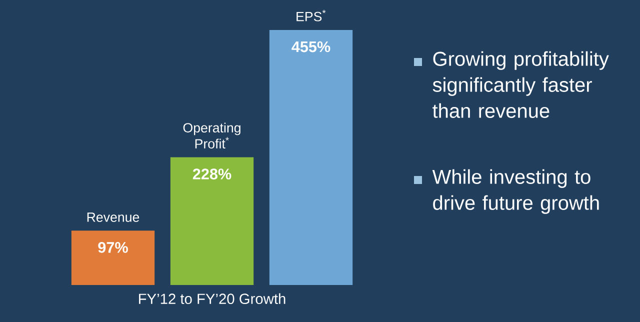  I want to click on data-label: 97%, so click(113, 247).